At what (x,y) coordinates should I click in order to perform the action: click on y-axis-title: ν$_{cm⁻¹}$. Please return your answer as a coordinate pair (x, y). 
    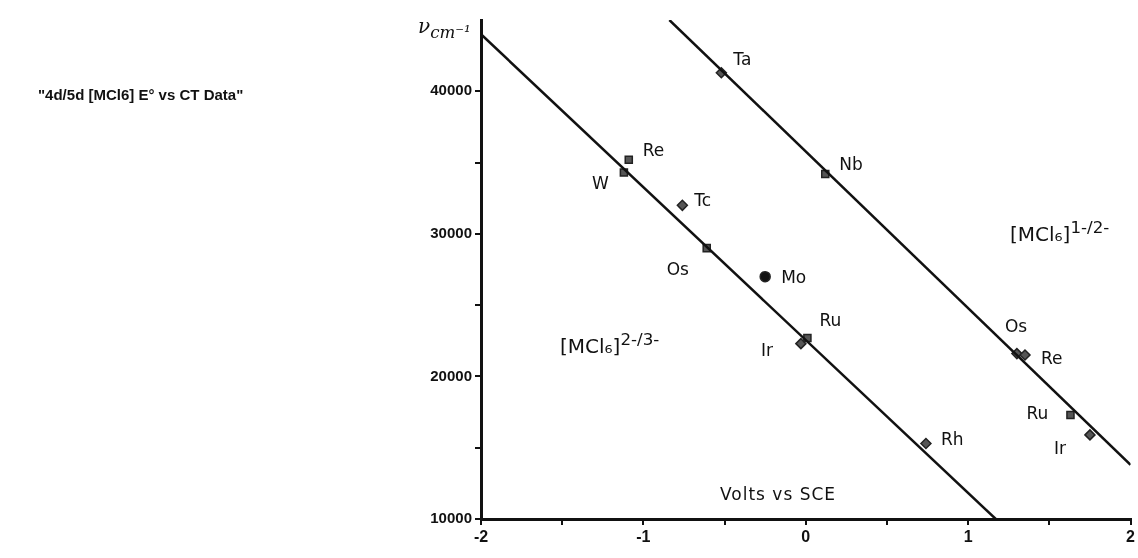
    Looking at the image, I should click on (444, 28).